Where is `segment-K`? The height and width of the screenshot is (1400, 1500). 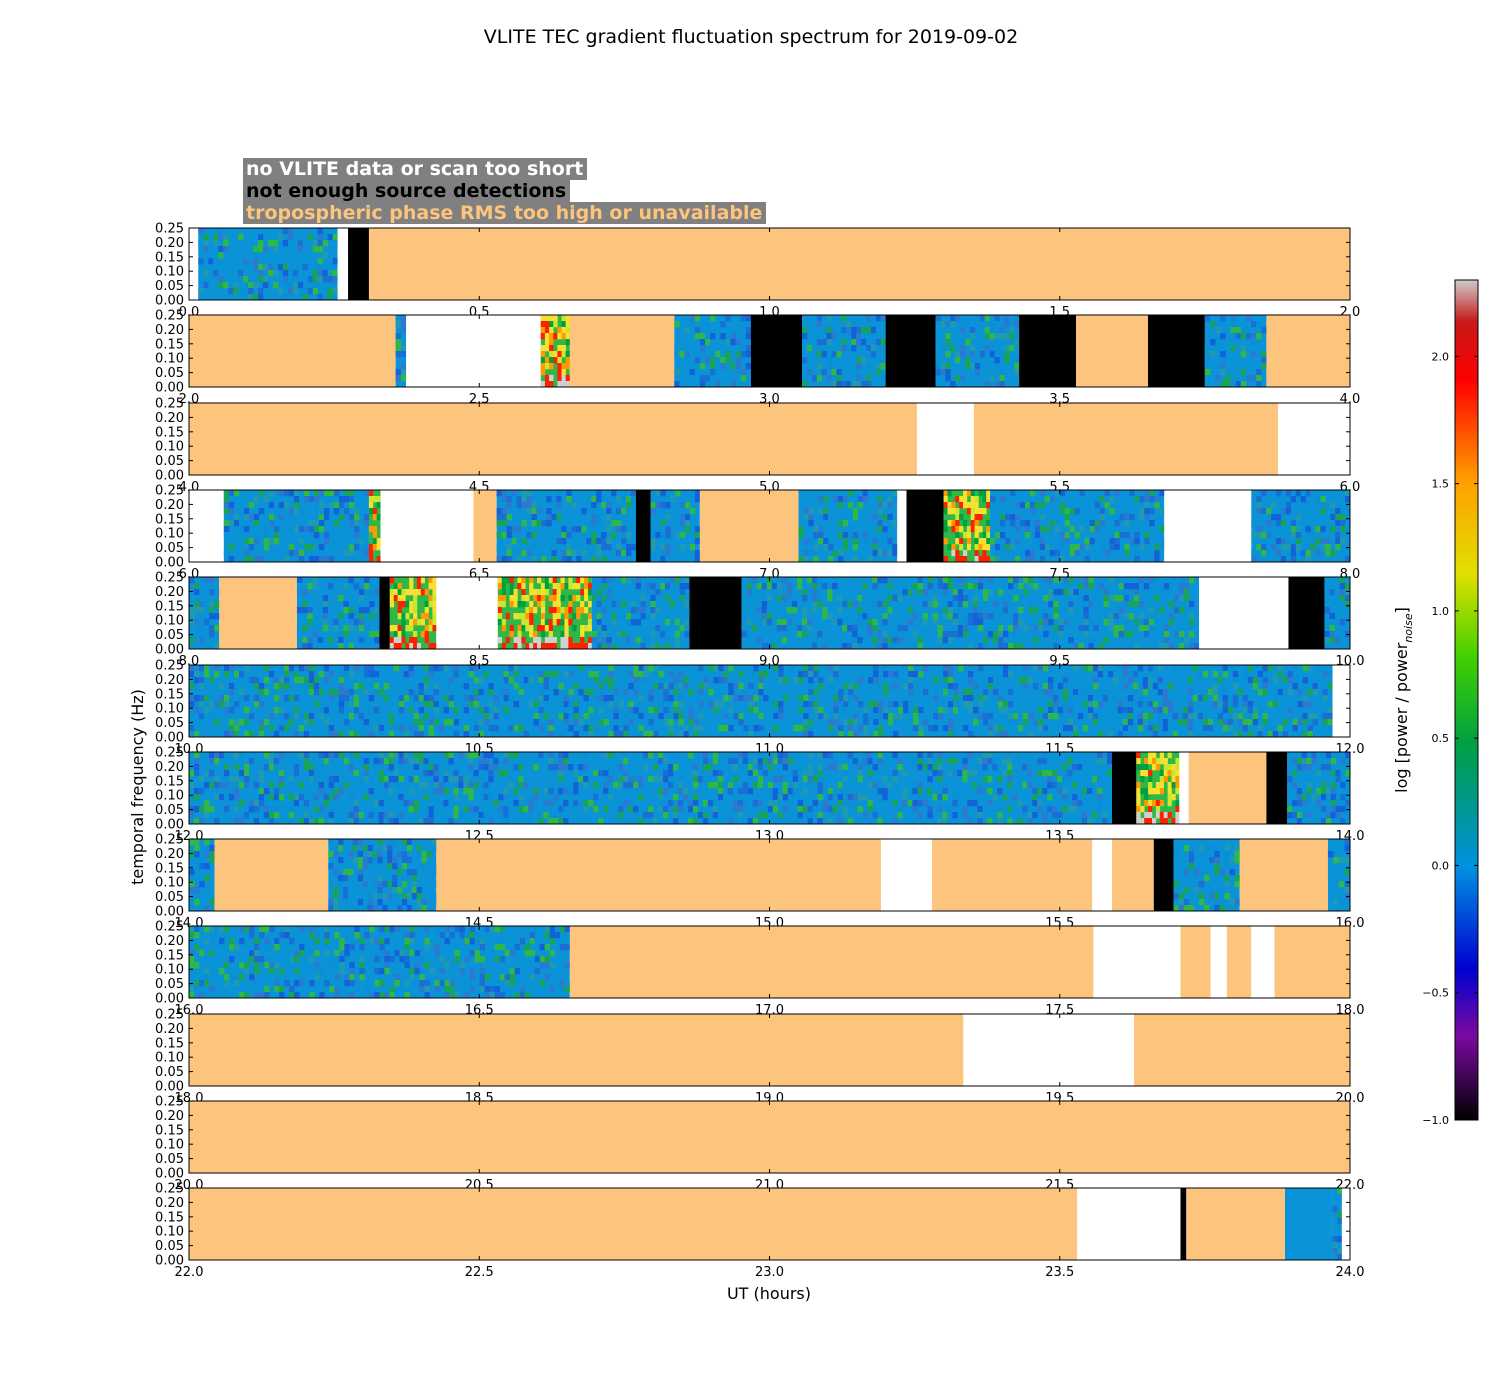
segment-K is located at coordinates (643, 526).